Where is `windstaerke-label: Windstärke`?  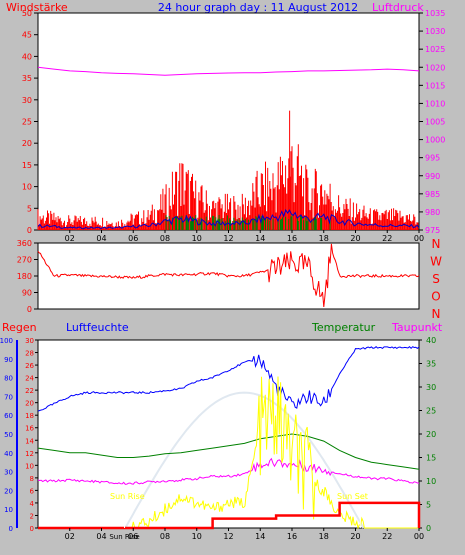 windstaerke-label: Windstärke is located at coordinates (37, 7).